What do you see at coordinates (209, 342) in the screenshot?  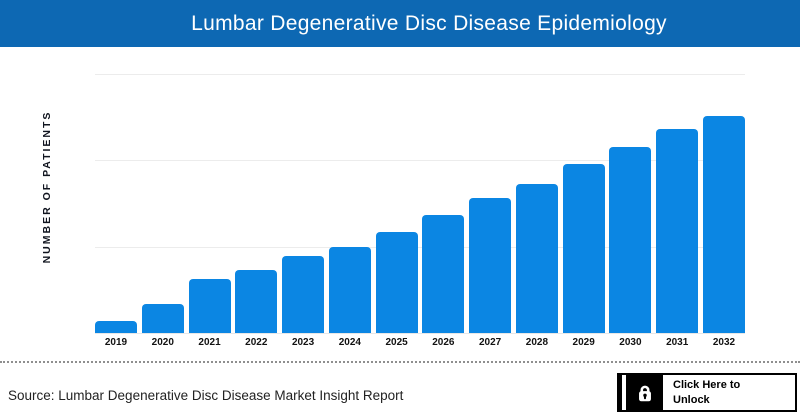 I see `x-tick-2021: 2021` at bounding box center [209, 342].